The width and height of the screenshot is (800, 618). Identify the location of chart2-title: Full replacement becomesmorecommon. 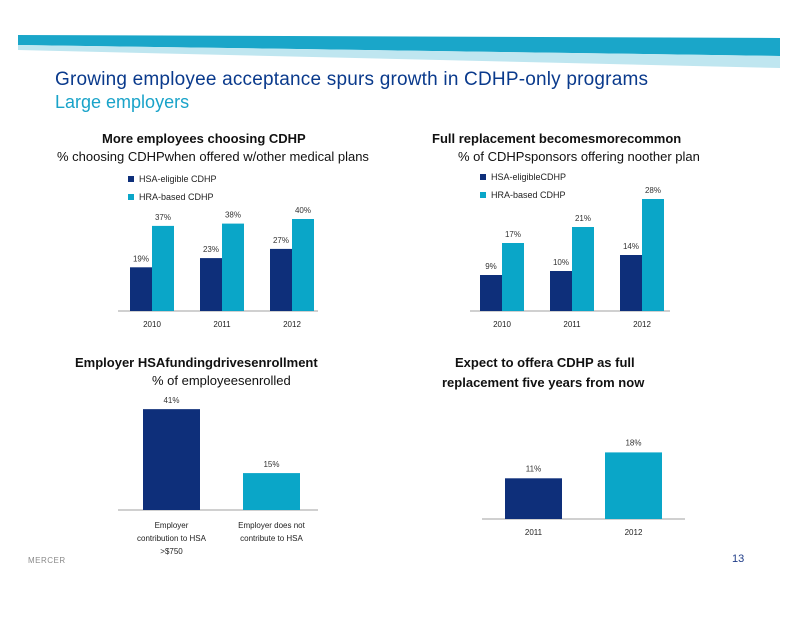
(557, 138).